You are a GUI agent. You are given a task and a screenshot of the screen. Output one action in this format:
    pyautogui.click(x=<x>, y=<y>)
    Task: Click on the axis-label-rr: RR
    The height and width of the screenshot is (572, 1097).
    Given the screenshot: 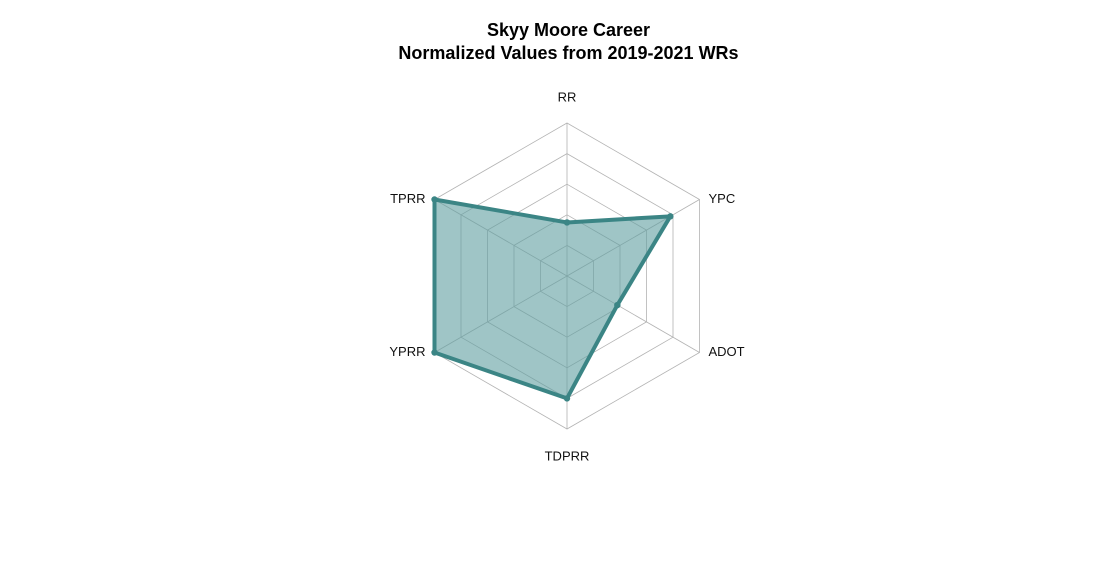 What is the action you would take?
    pyautogui.click(x=567, y=96)
    